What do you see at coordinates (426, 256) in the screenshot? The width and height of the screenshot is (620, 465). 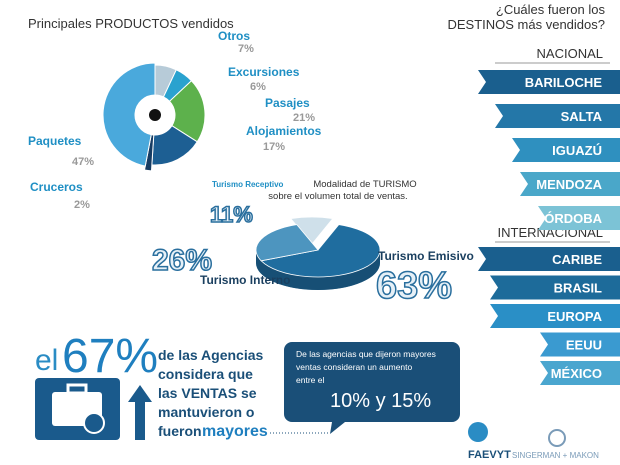 I see `pie-label: Turismo Emisivo` at bounding box center [426, 256].